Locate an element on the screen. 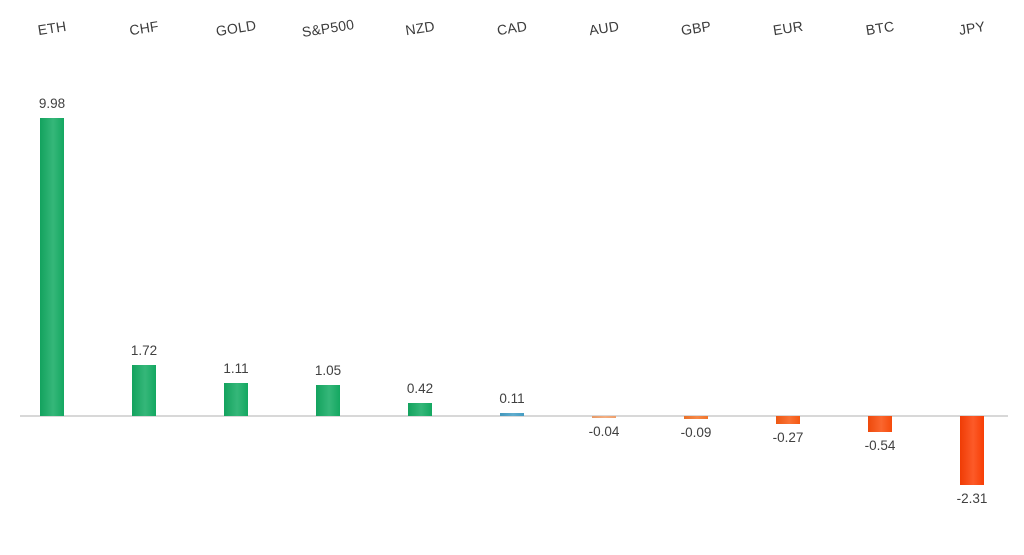 Image resolution: width=1024 pixels, height=555 pixels. value-label: 1.05 is located at coordinates (328, 370).